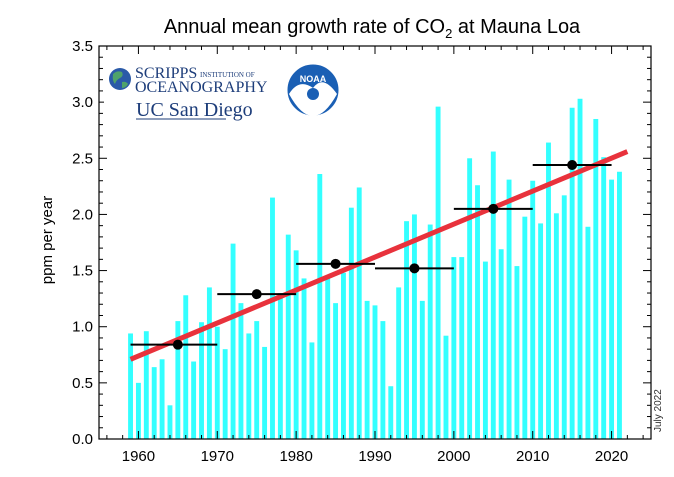 The width and height of the screenshot is (674, 477). What do you see at coordinates (454, 348) in the screenshot?
I see `bar-2000` at bounding box center [454, 348].